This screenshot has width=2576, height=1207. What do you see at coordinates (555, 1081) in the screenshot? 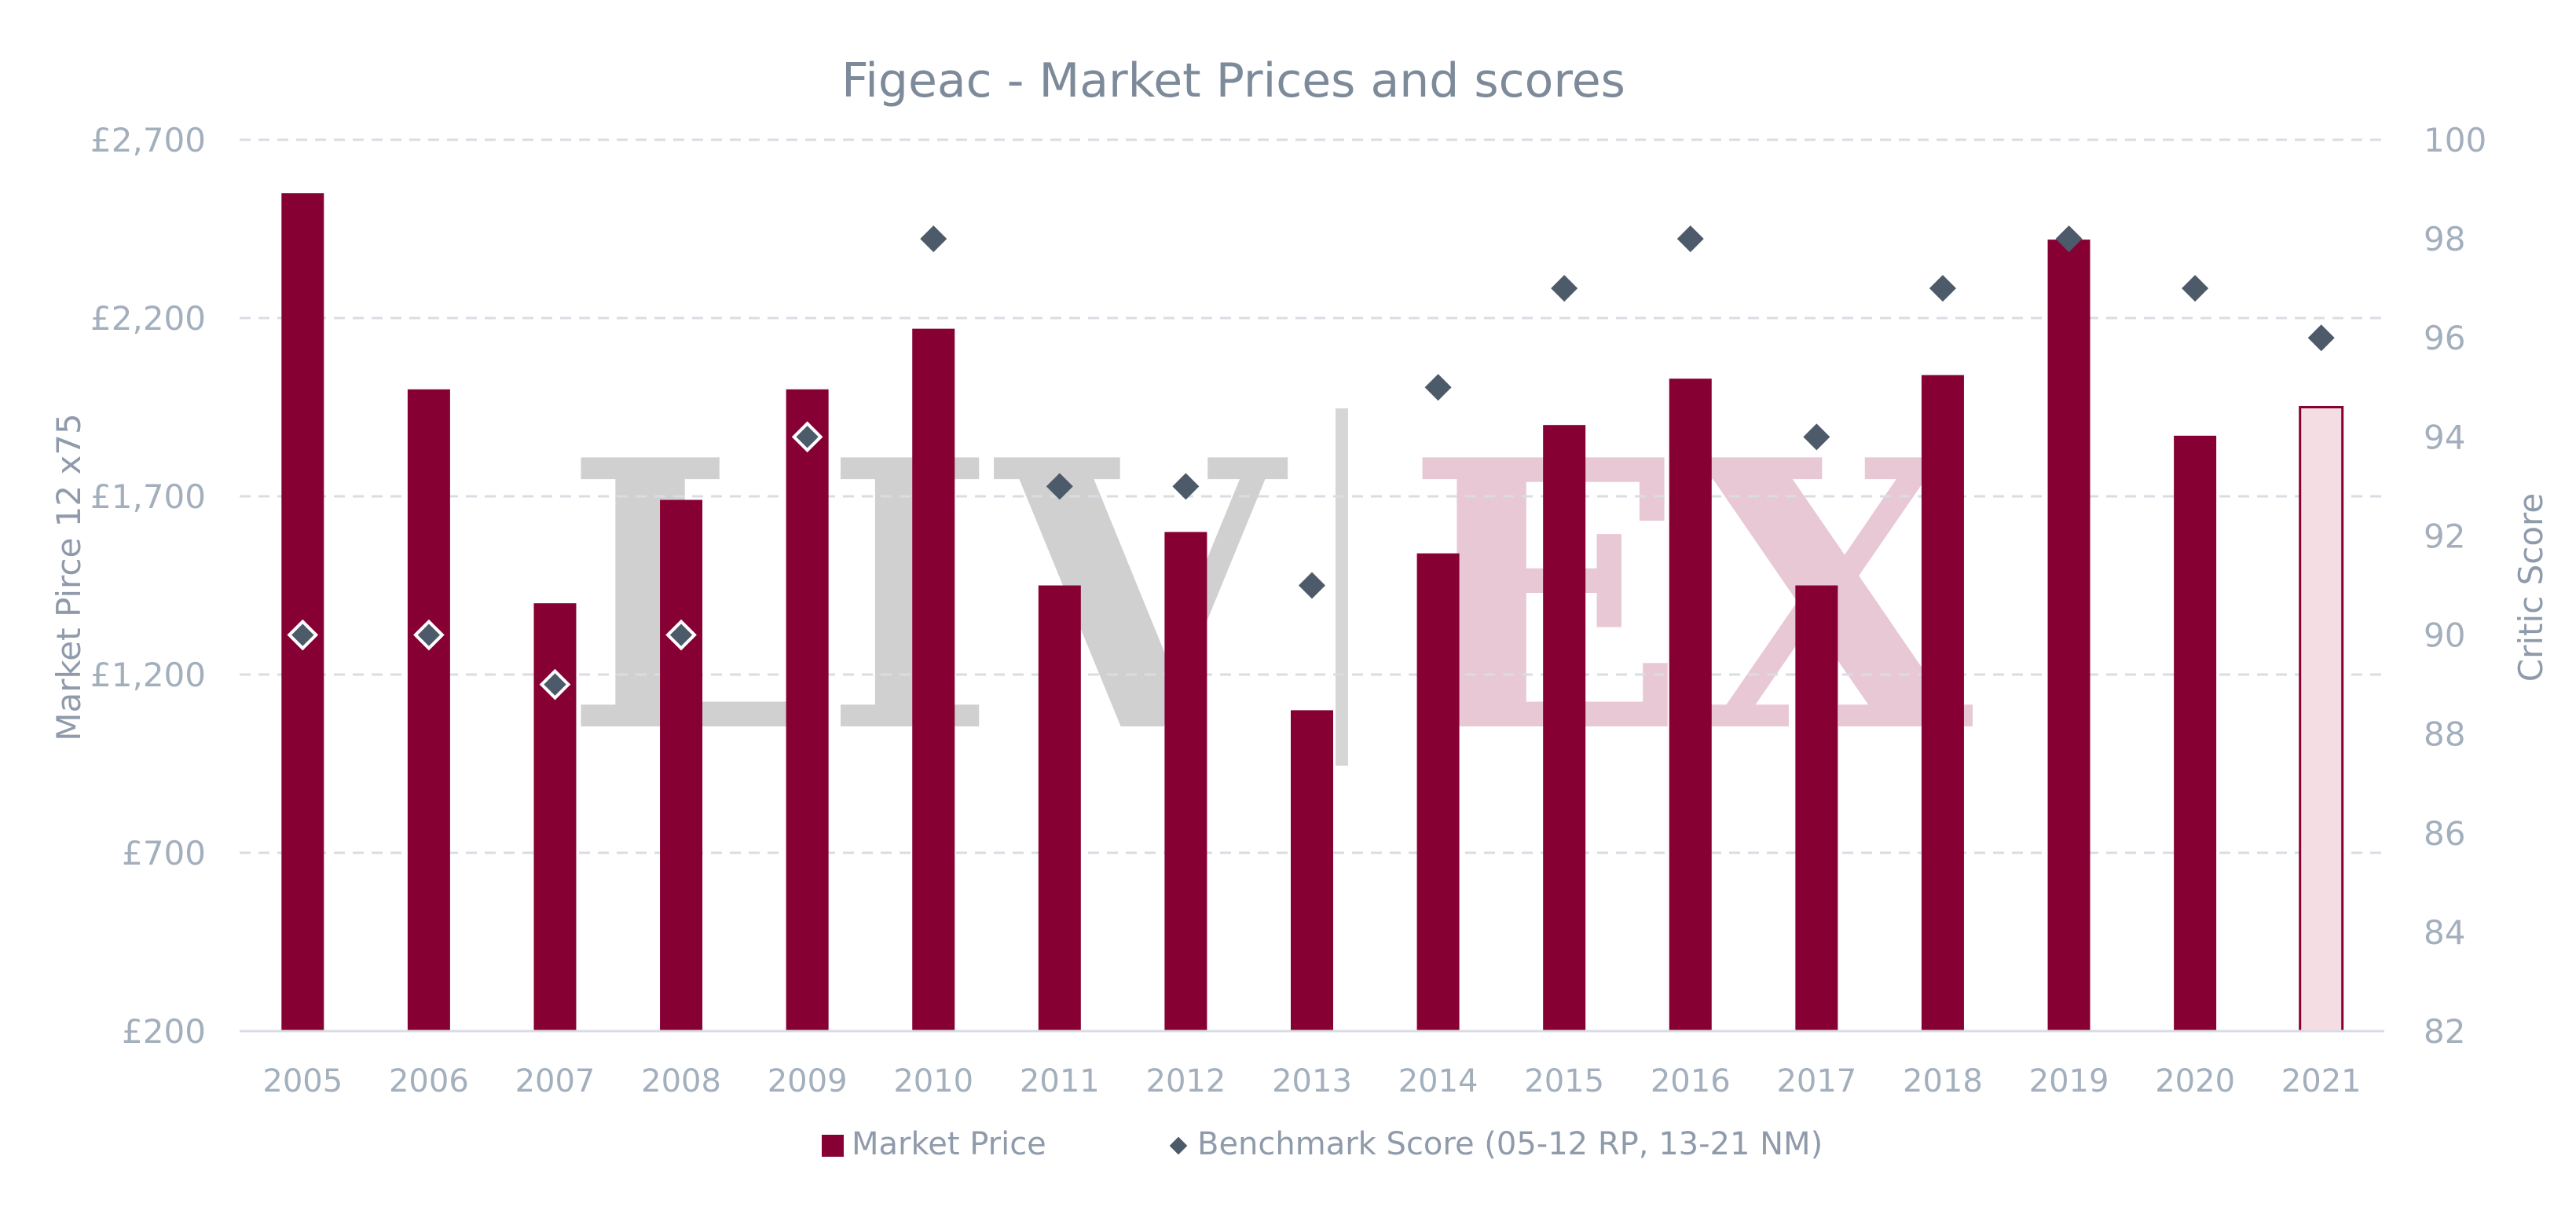
I see `x-axis-tick-label: 2007` at bounding box center [555, 1081].